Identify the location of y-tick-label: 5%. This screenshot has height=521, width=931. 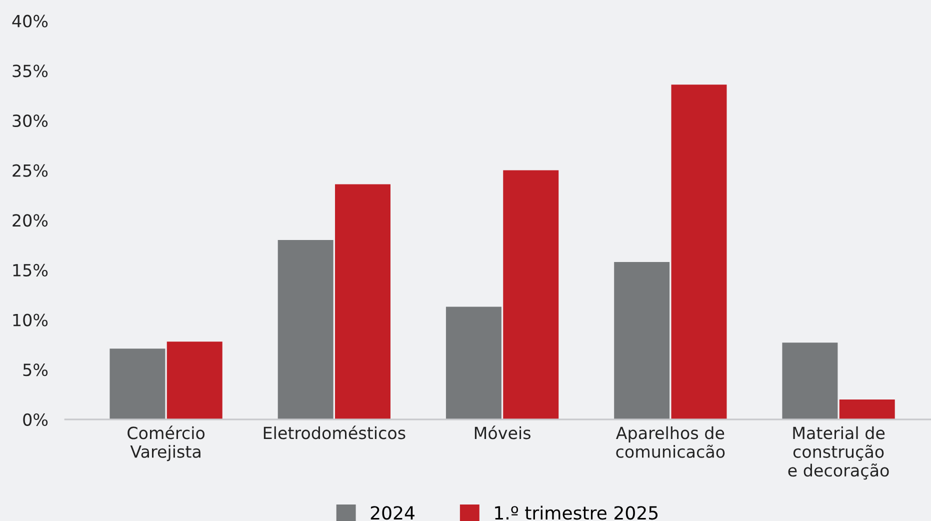
(35, 370).